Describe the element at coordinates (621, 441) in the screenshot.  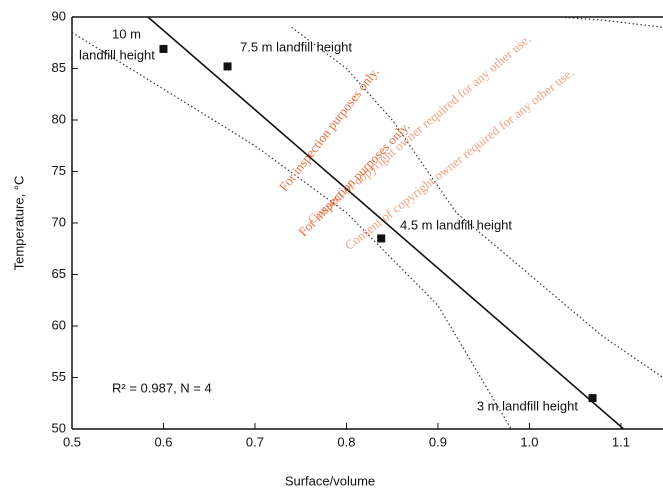
I see `x-tick-label: 1.1` at that location.